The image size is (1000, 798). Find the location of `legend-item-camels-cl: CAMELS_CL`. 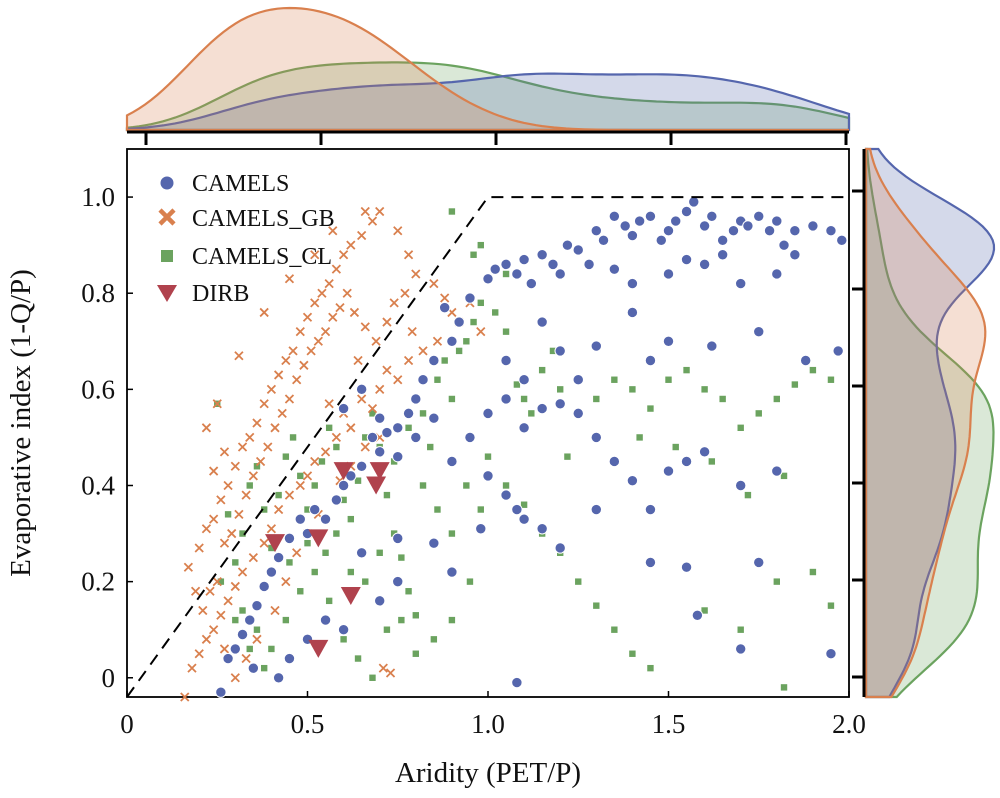

legend-item-camels-cl: CAMELS_CL is located at coordinates (246, 257).